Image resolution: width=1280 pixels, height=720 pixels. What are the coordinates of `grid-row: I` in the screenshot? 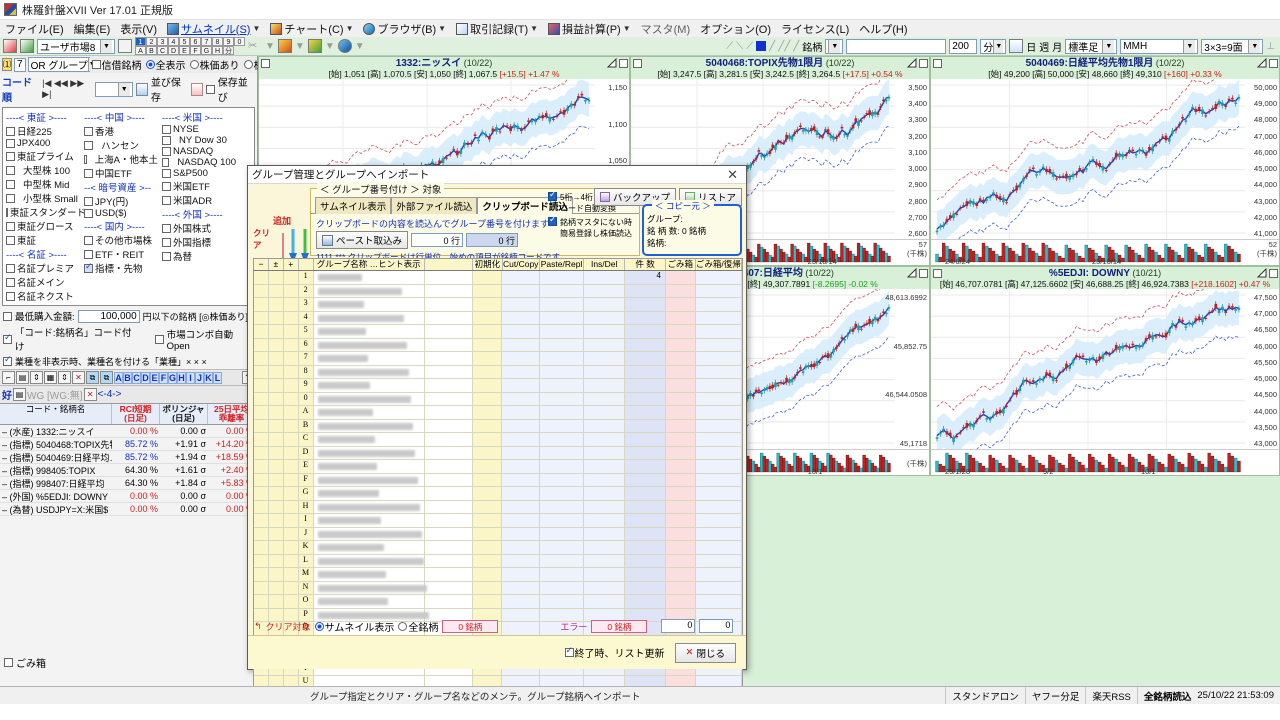 It's located at (498, 521).